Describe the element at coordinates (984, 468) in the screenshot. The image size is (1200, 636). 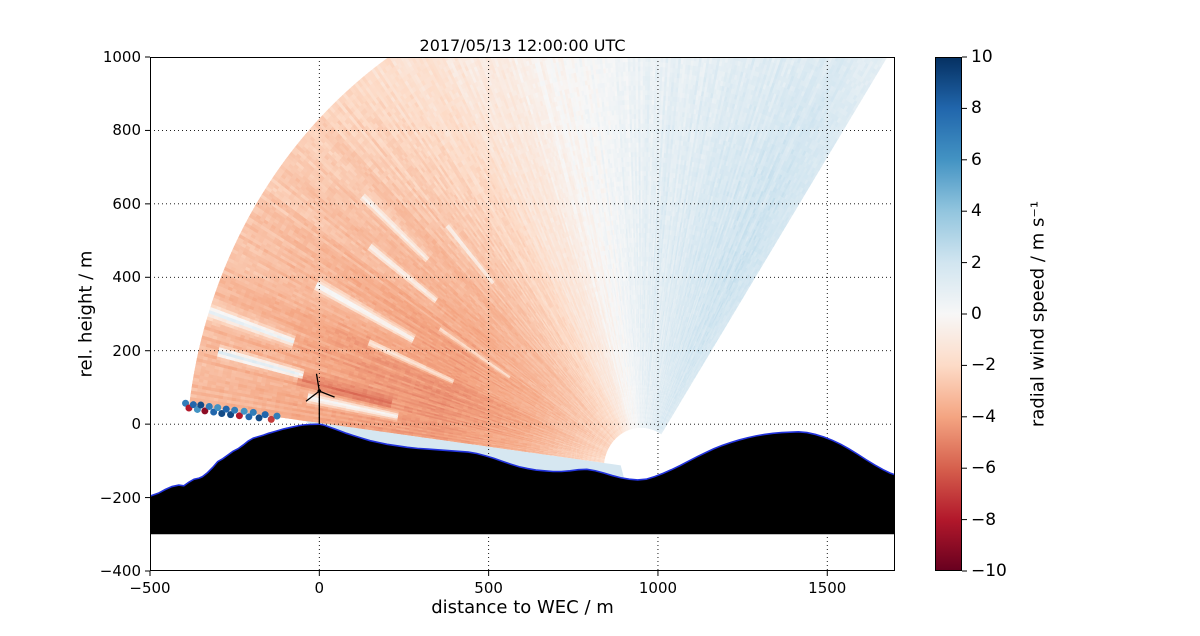
I see `colorbar-tick-label: −6` at that location.